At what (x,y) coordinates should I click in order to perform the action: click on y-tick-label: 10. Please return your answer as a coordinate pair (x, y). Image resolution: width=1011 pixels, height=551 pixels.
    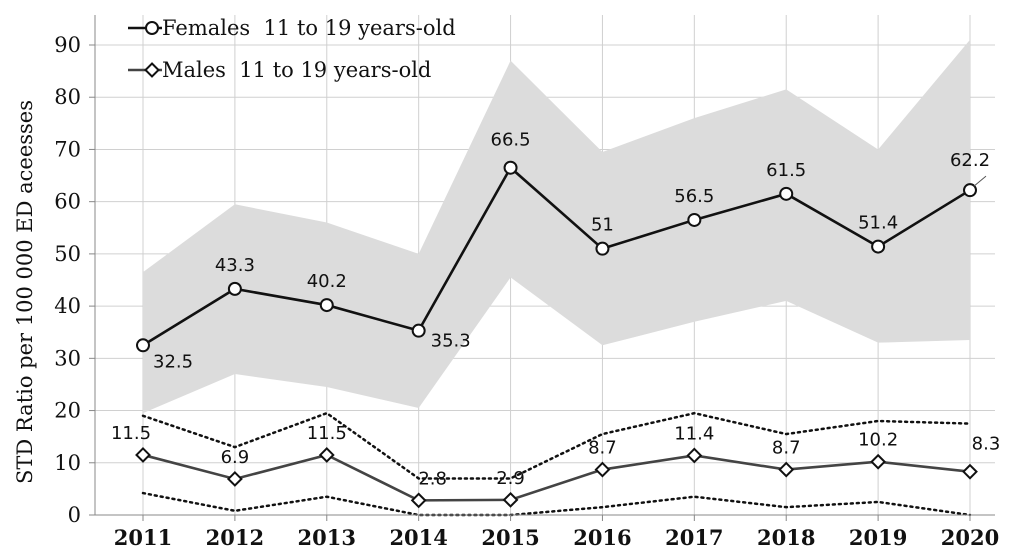
    Looking at the image, I should click on (67, 463).